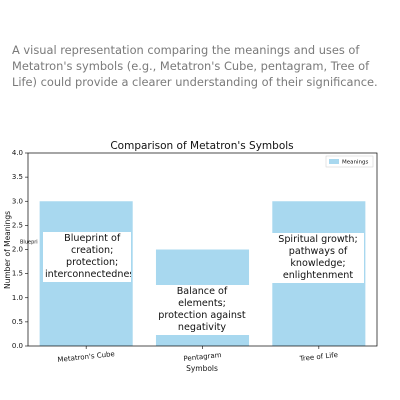 The height and width of the screenshot is (400, 400). Describe the element at coordinates (202, 357) in the screenshot. I see `x-tick-label: Pentagram` at that location.